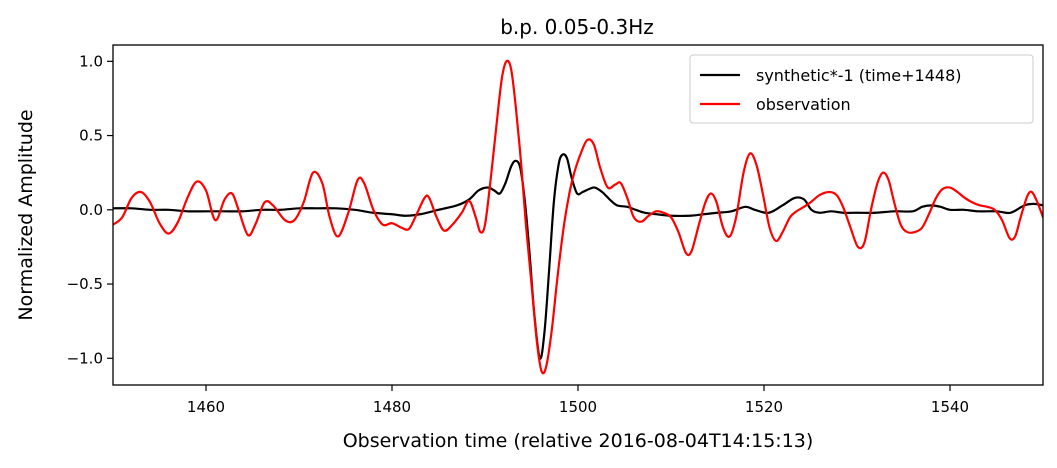 This screenshot has height=468, width=1057. Describe the element at coordinates (950, 407) in the screenshot. I see `x-tick-label: 1540` at that location.